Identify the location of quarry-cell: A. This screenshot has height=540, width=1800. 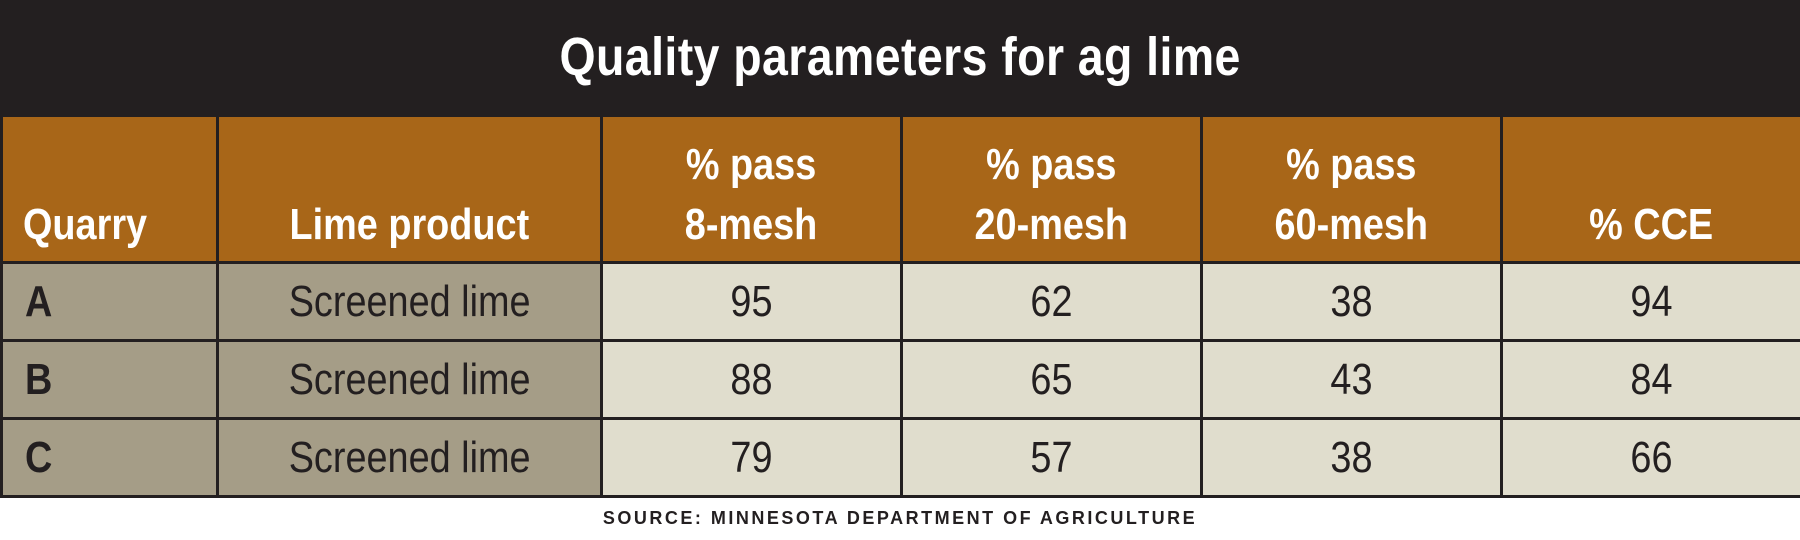
(109, 301).